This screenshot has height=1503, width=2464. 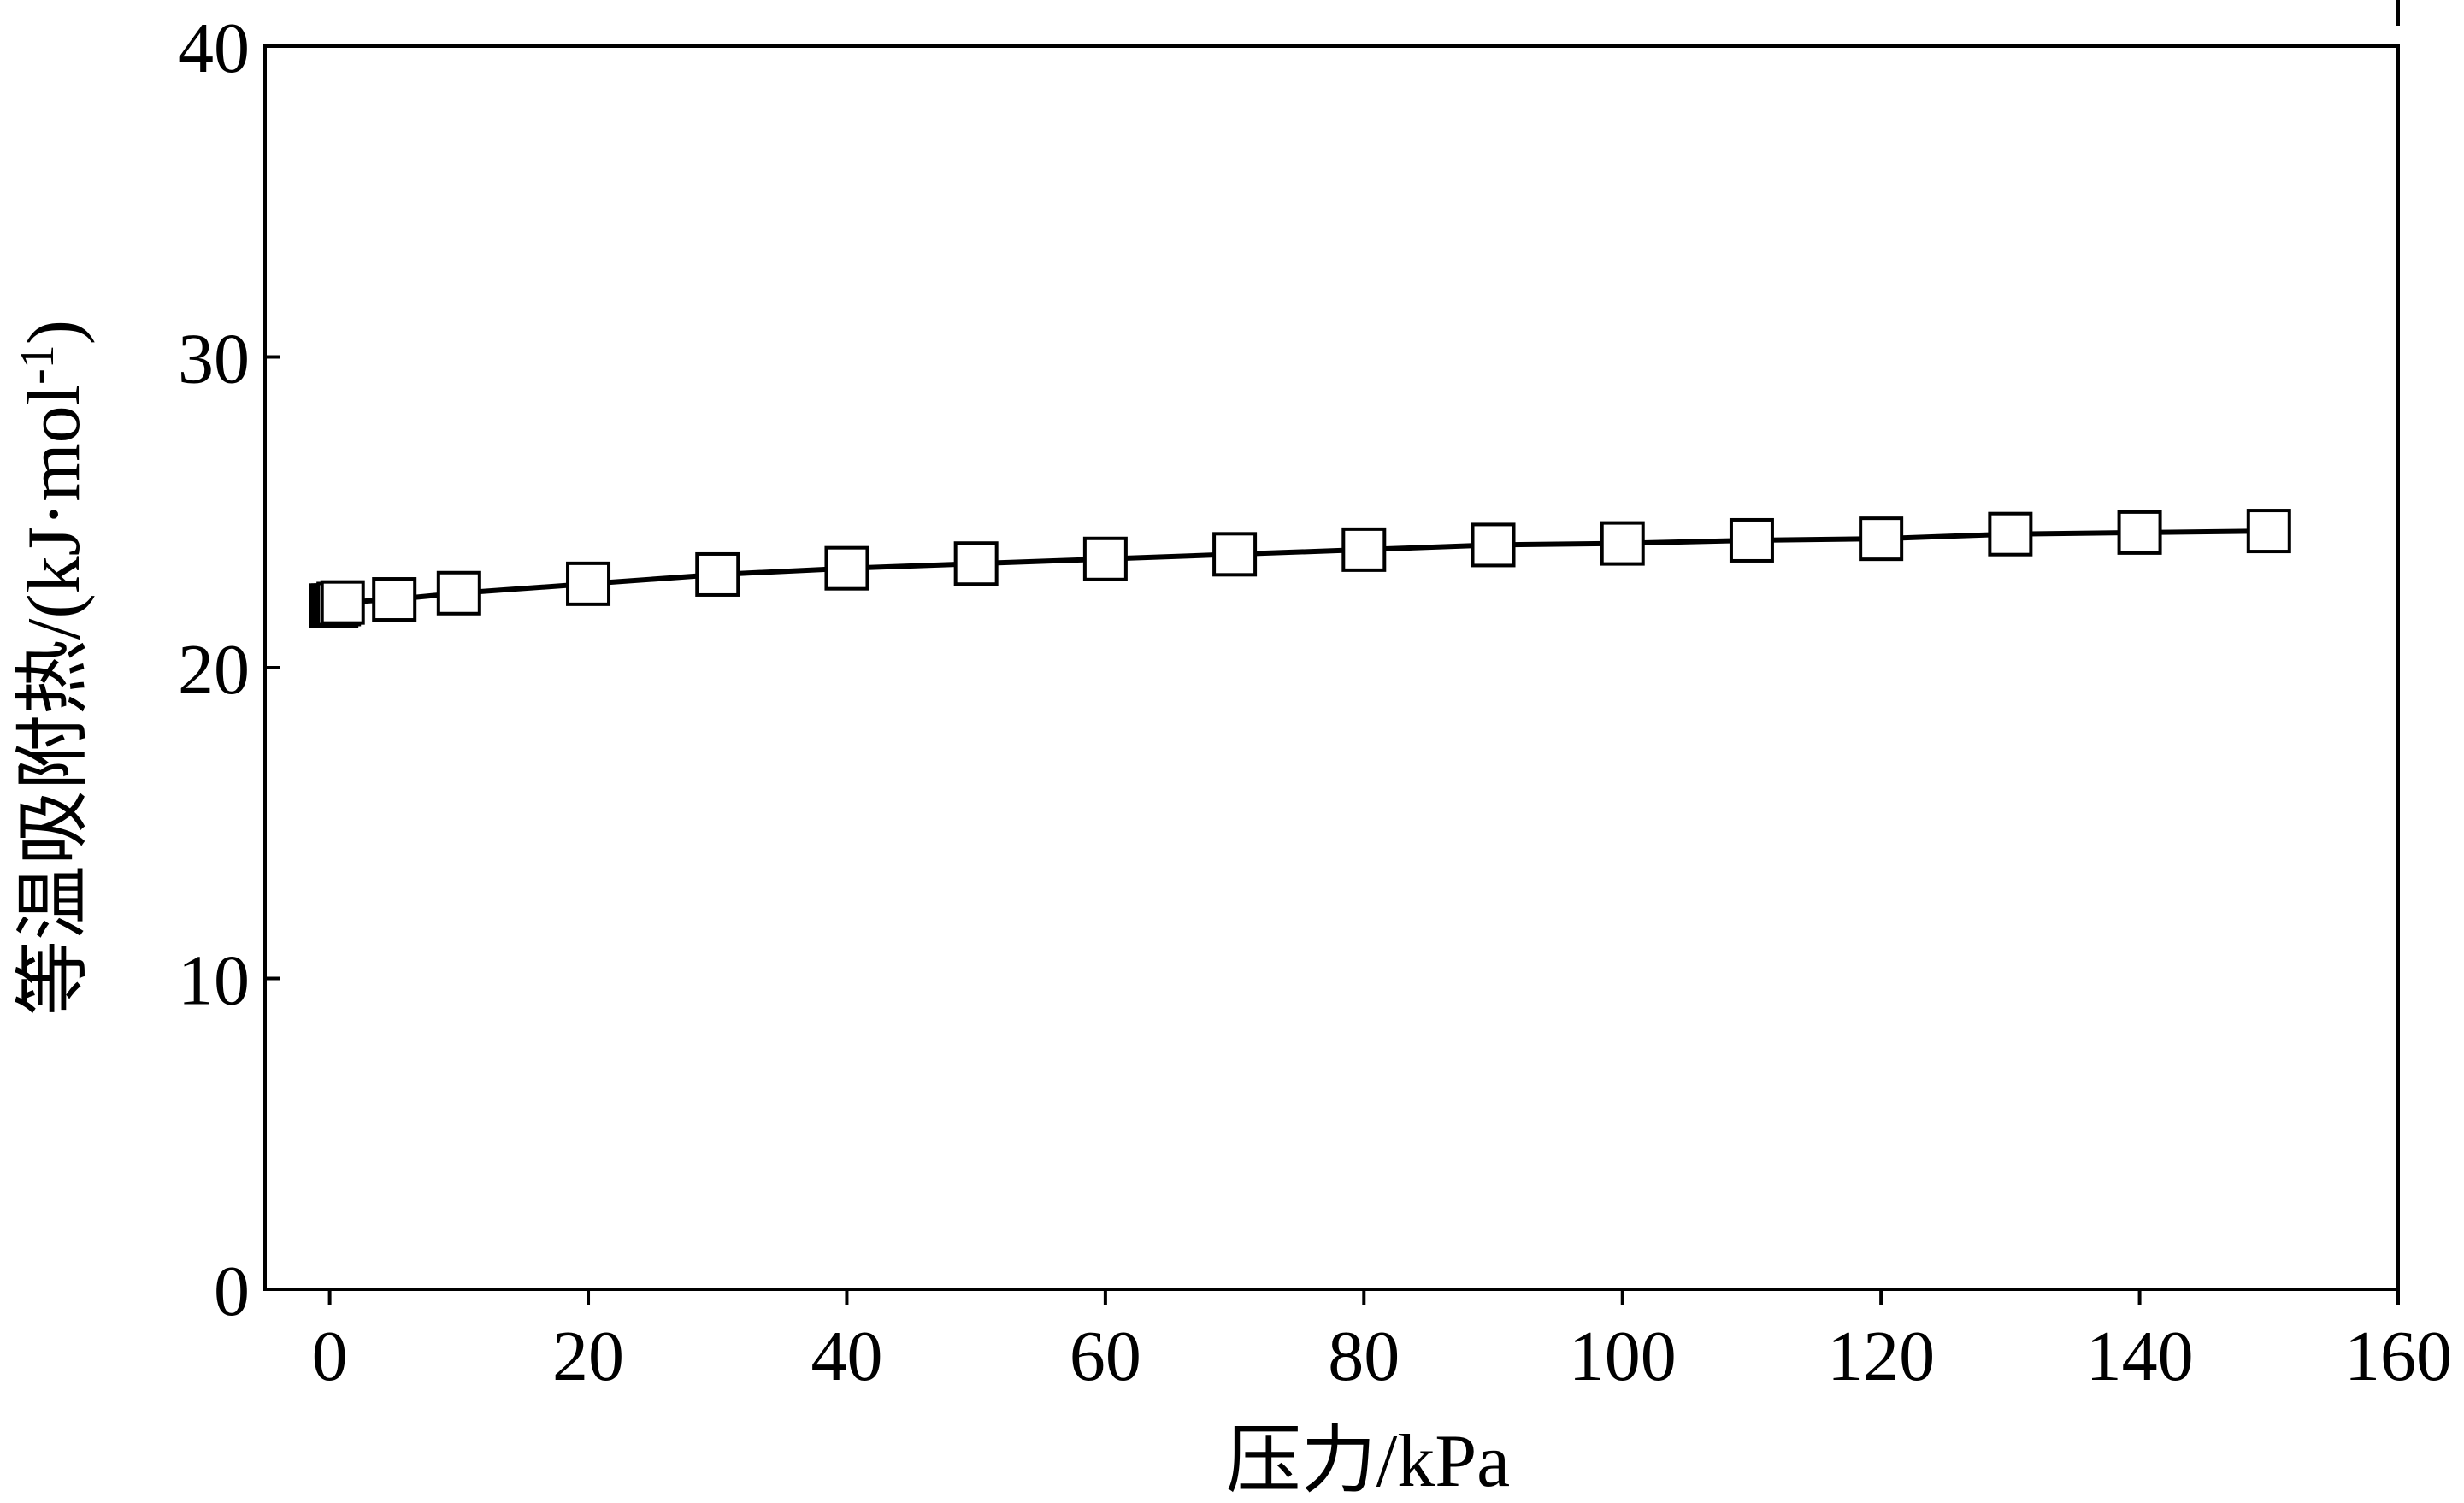 I want to click on y-axis-title-group: 等温吸附热/(kJ·mol-1), so click(x=53, y=668).